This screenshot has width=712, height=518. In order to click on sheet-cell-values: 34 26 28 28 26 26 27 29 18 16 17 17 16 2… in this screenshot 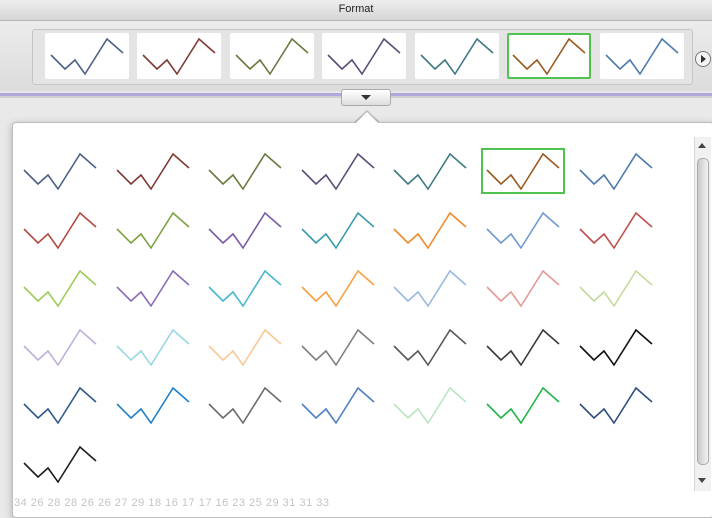, I will do `click(172, 503)`.